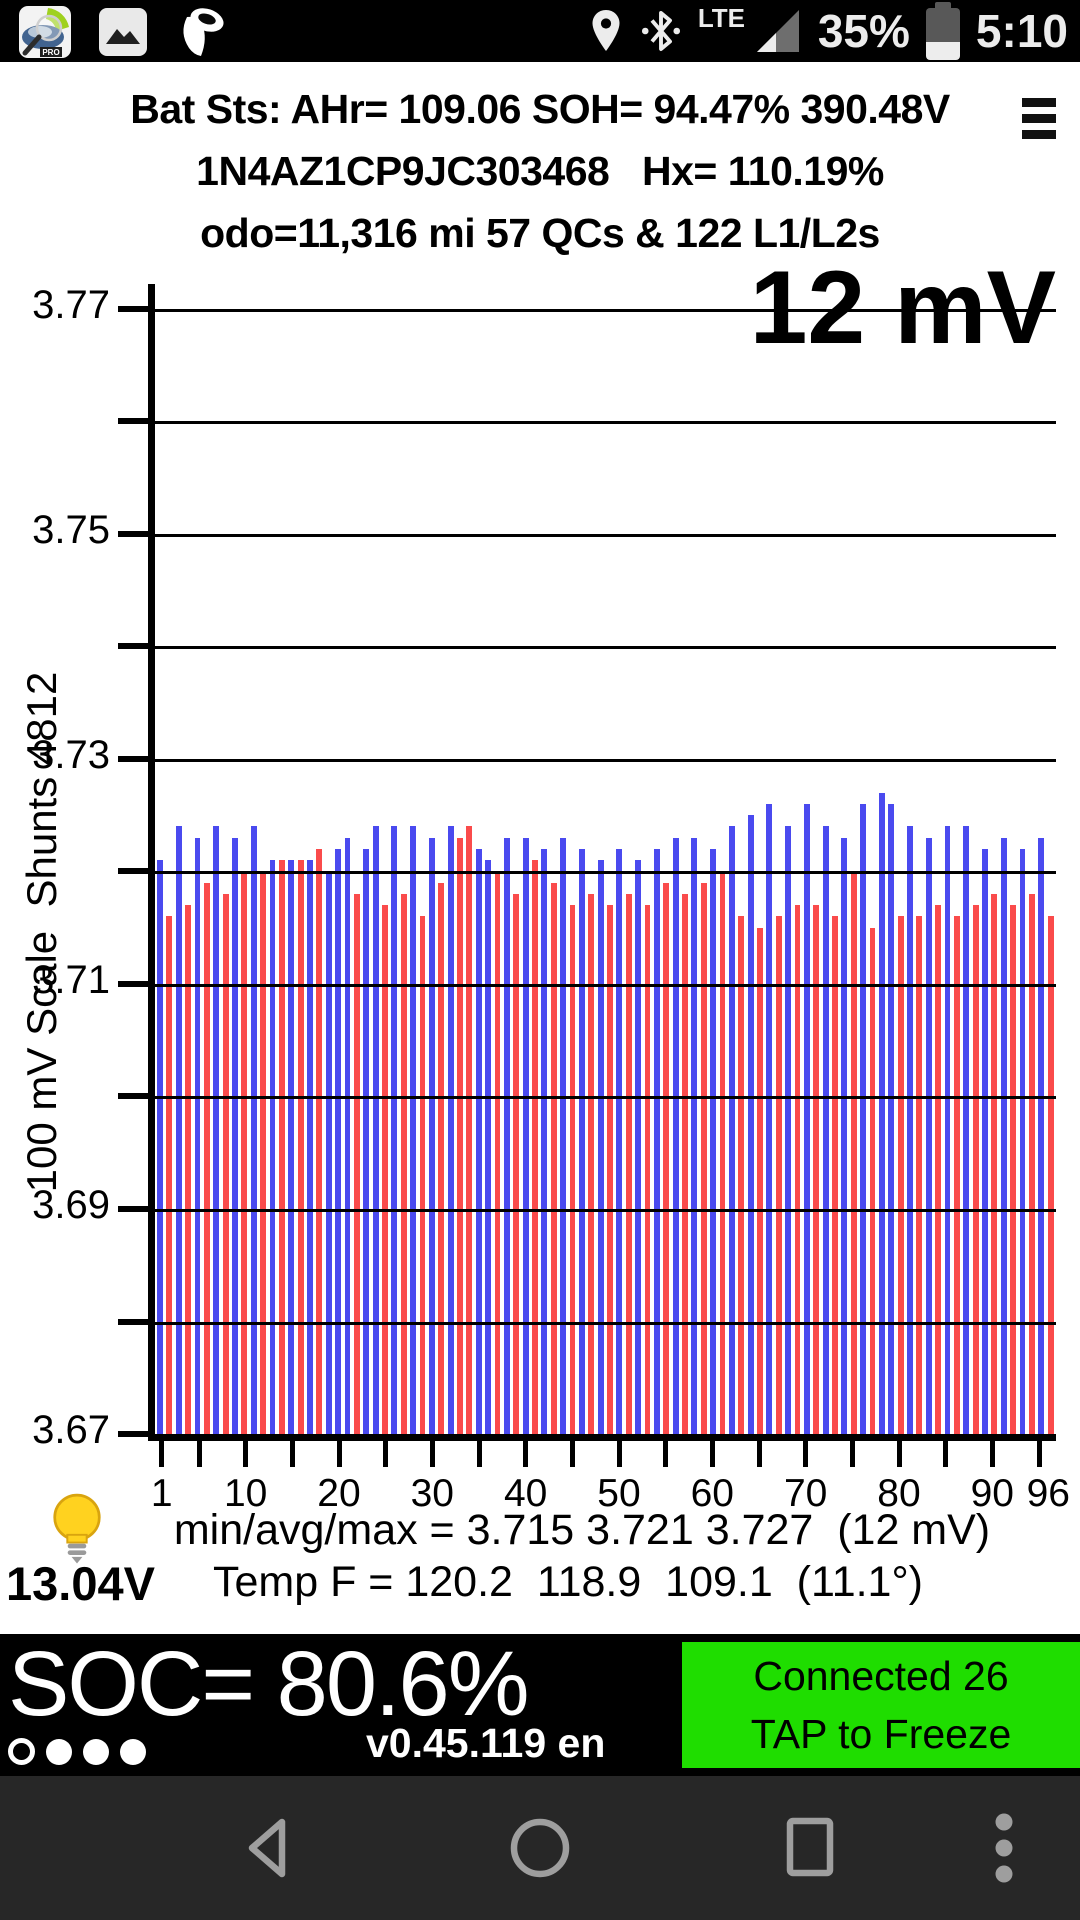 This screenshot has width=1080, height=1920. Describe the element at coordinates (203, 32) in the screenshot. I see `charging-plug-icon` at that location.